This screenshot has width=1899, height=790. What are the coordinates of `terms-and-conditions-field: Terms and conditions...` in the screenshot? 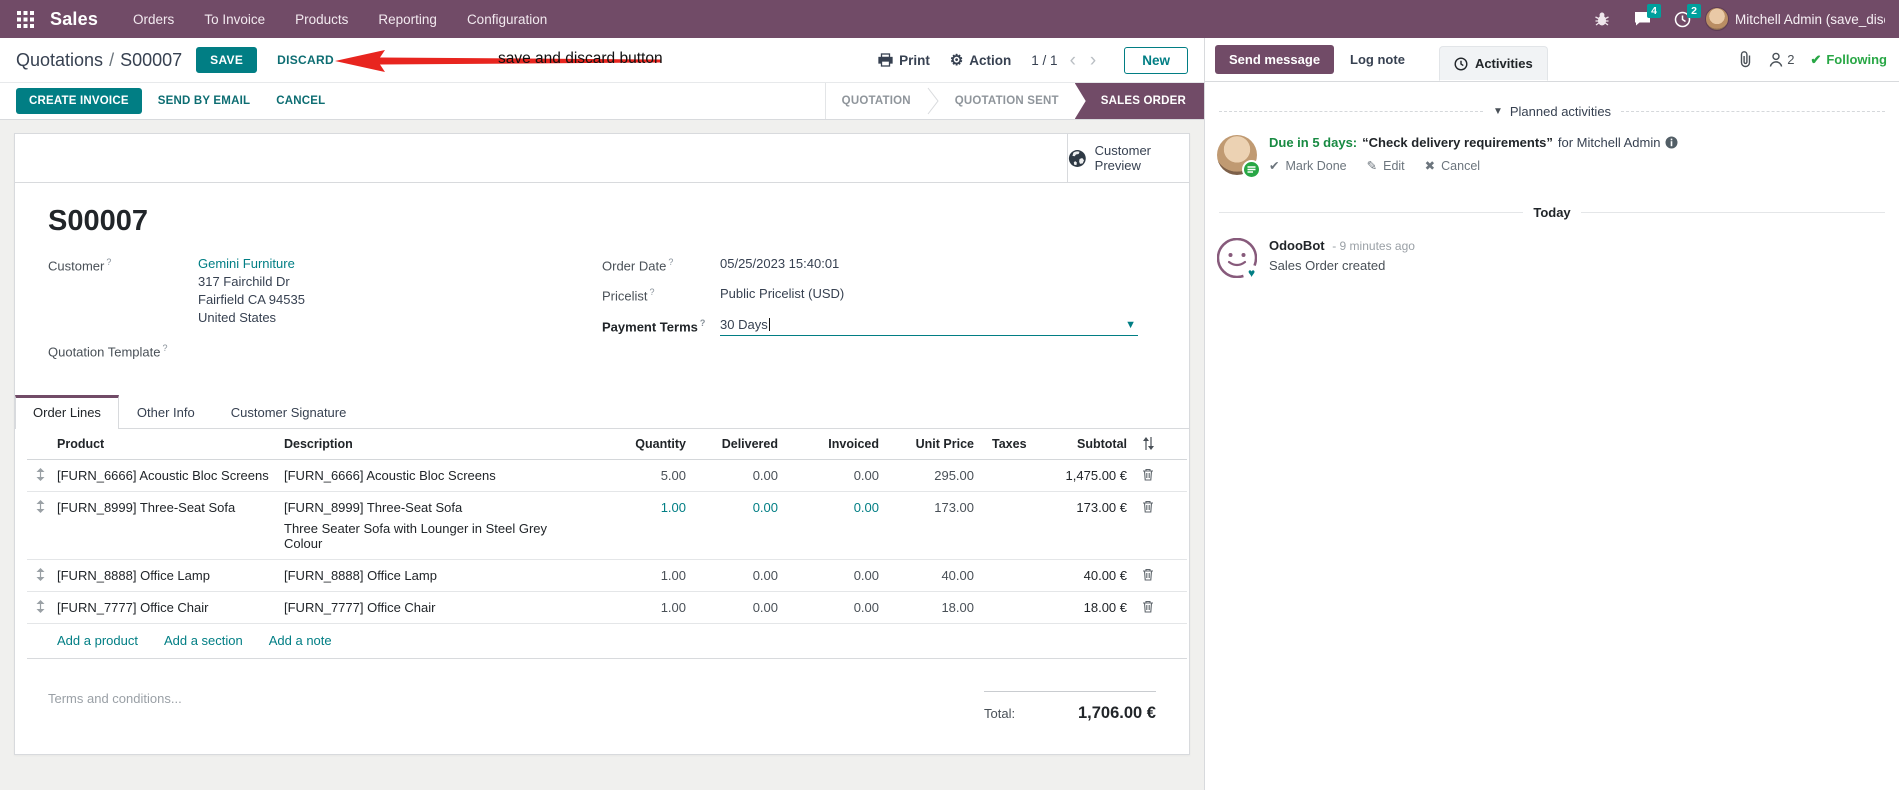 It's located at (115, 699).